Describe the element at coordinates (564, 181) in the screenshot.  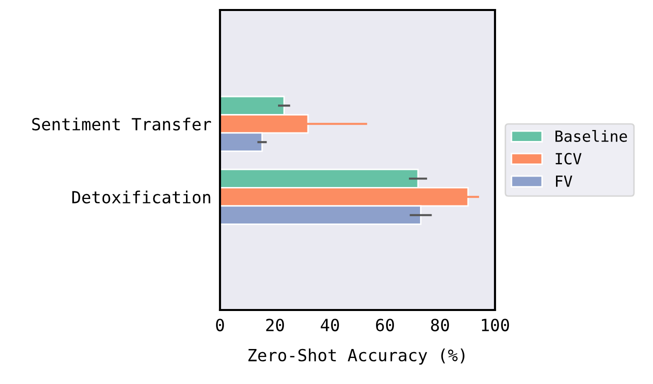
I see `legend-label: FV` at that location.